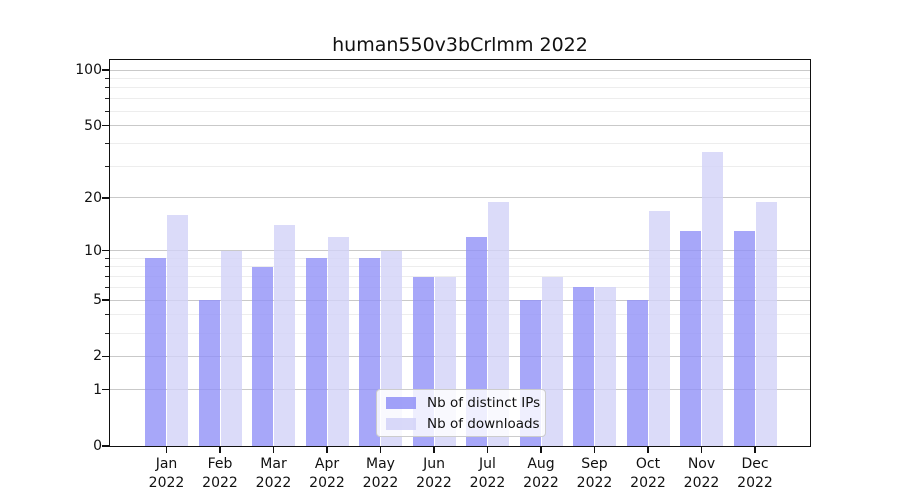 Image resolution: width=900 pixels, height=500 pixels. I want to click on x-tick-month: Jan, so click(166, 464).